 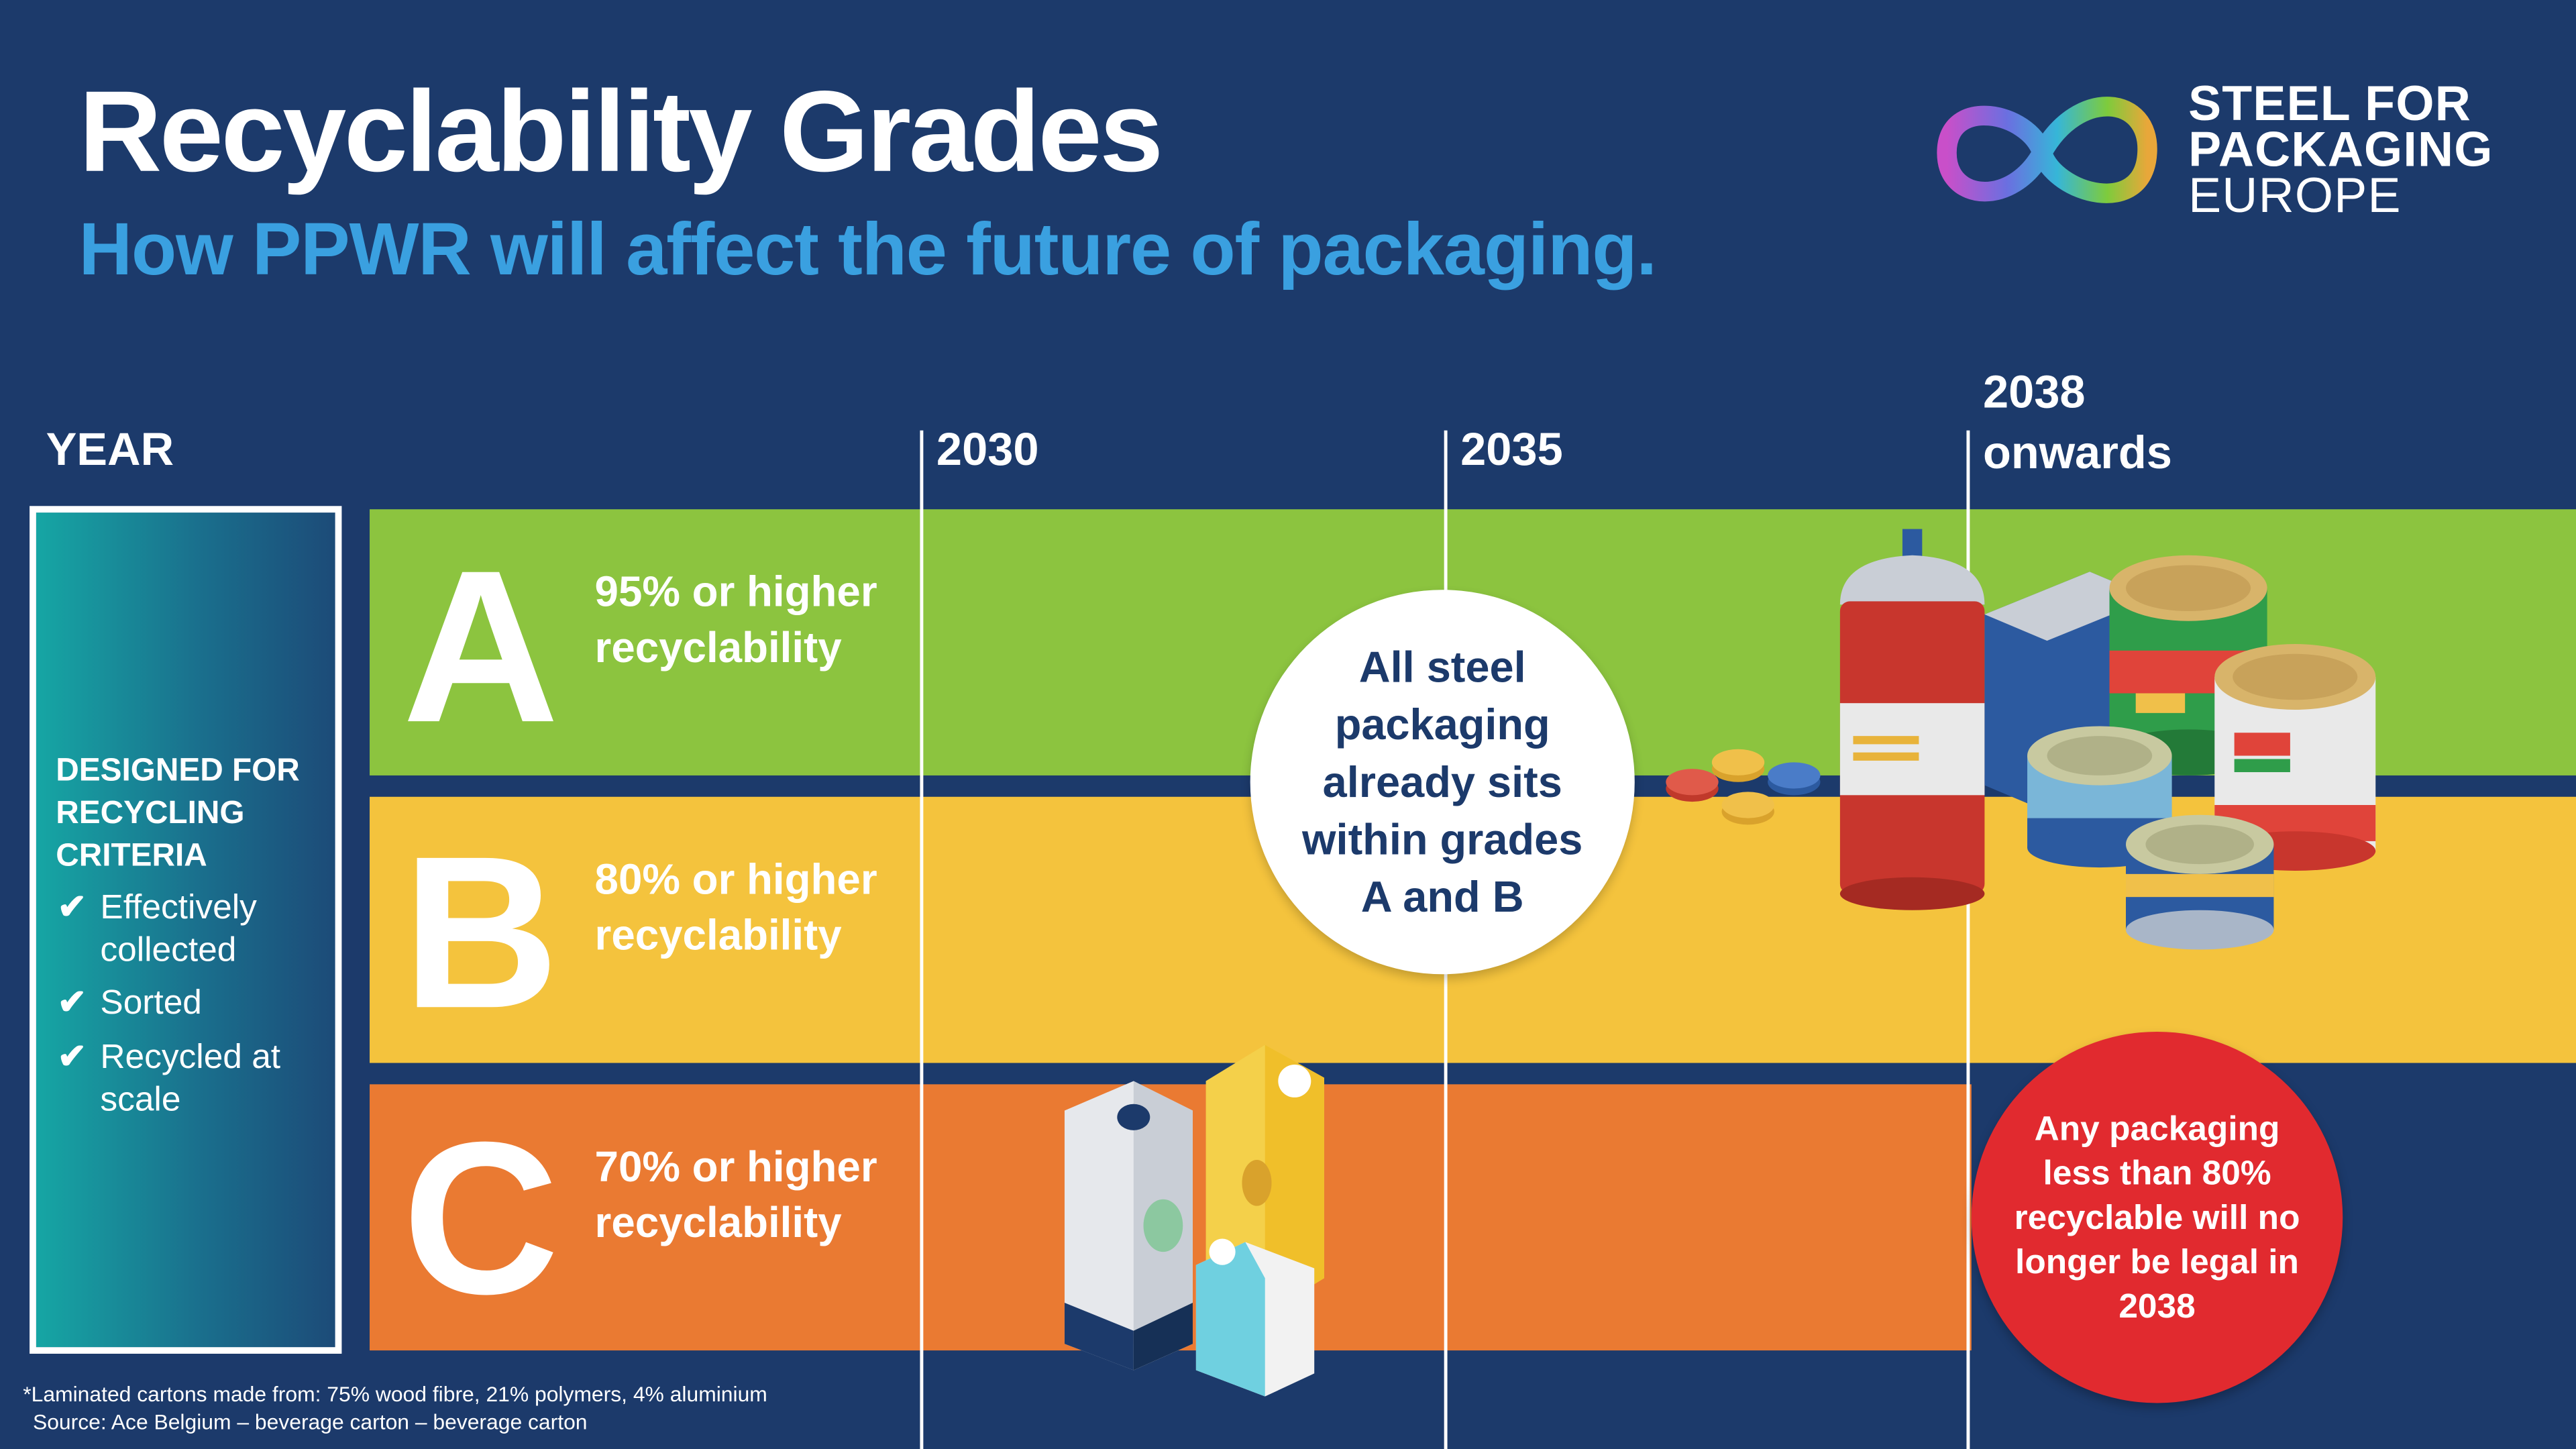 I want to click on criteria-item-label: Sorted, so click(x=151, y=1002).